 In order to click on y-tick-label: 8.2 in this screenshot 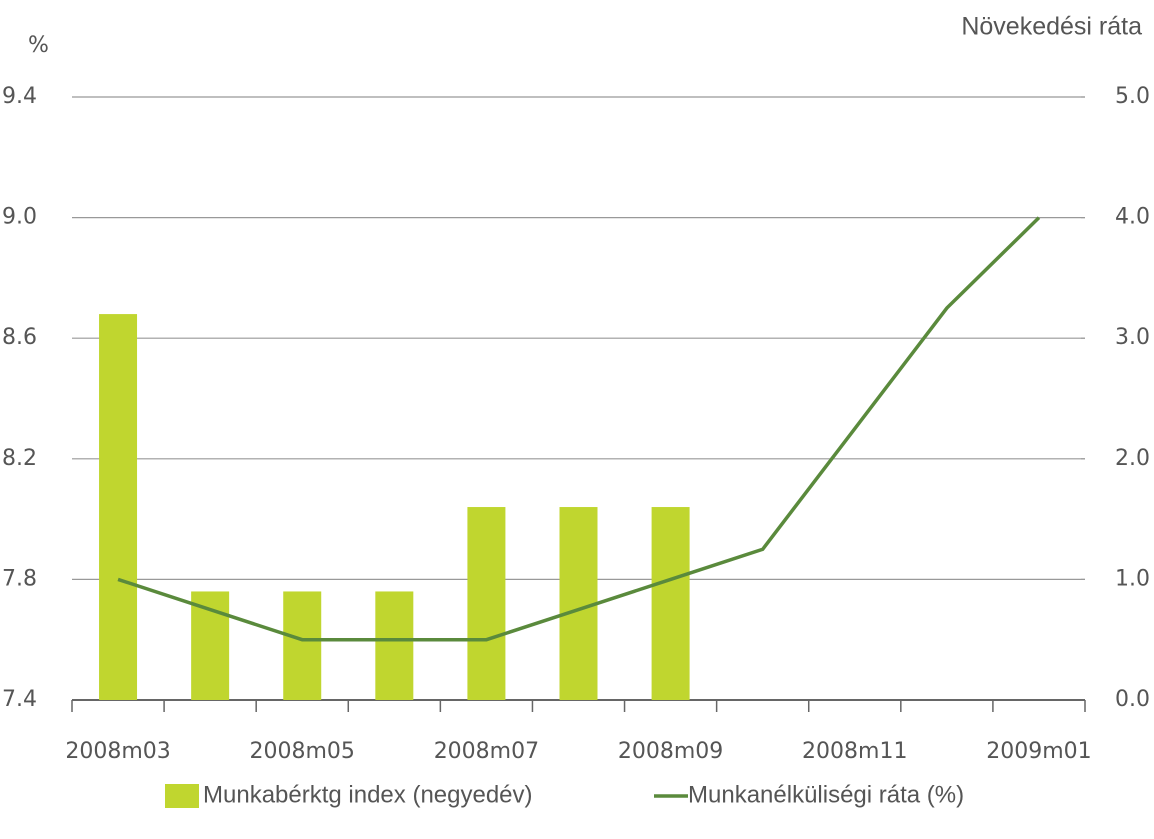, I will do `click(19, 458)`.